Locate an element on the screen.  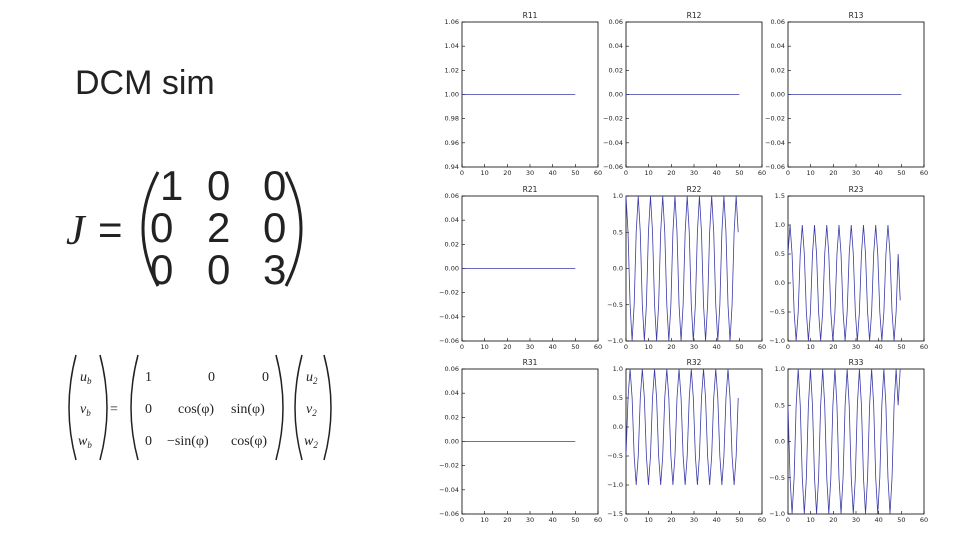
chart: R22 0 10 20 30 40 50 60 −1.0 −0.5 0.0 0.5 1.0 is located at coordinates (686, 268).